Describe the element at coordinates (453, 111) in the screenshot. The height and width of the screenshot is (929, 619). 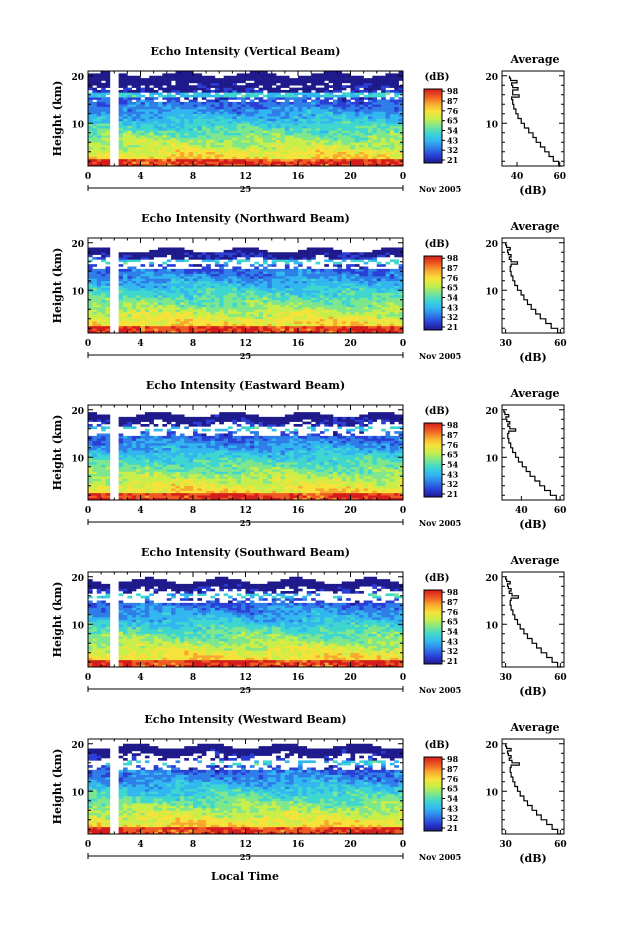
I see `colorbar-tick-label: 76` at that location.